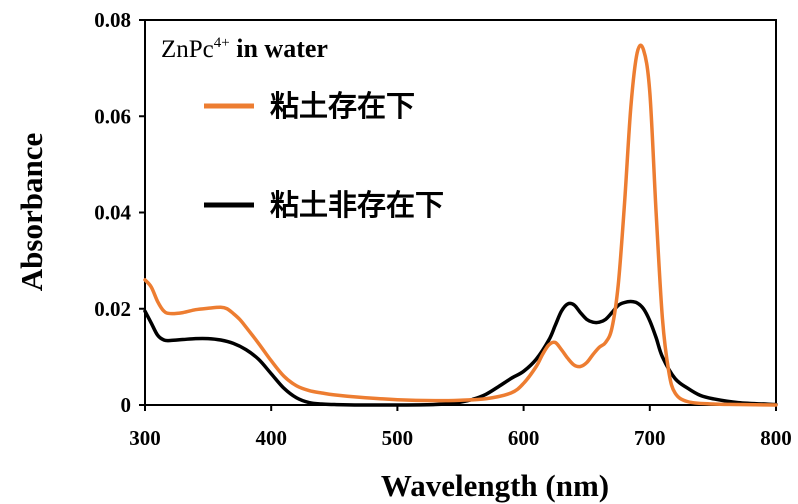 The height and width of the screenshot is (504, 798). I want to click on x-tick-label: 700, so click(650, 438).